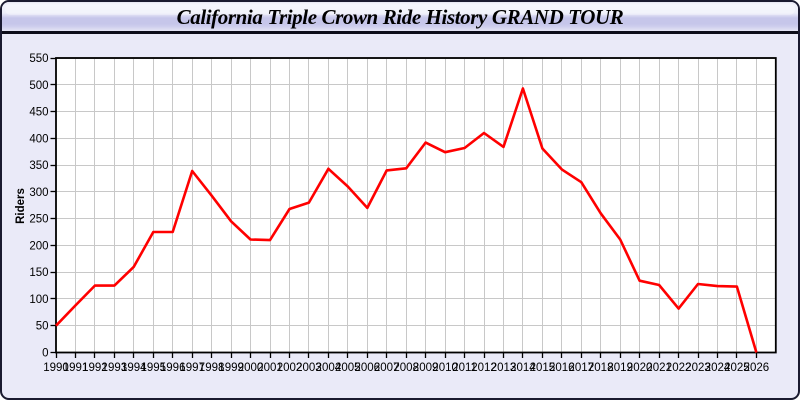  Describe the element at coordinates (154, 368) in the screenshot. I see `svg-text: 1995` at that location.